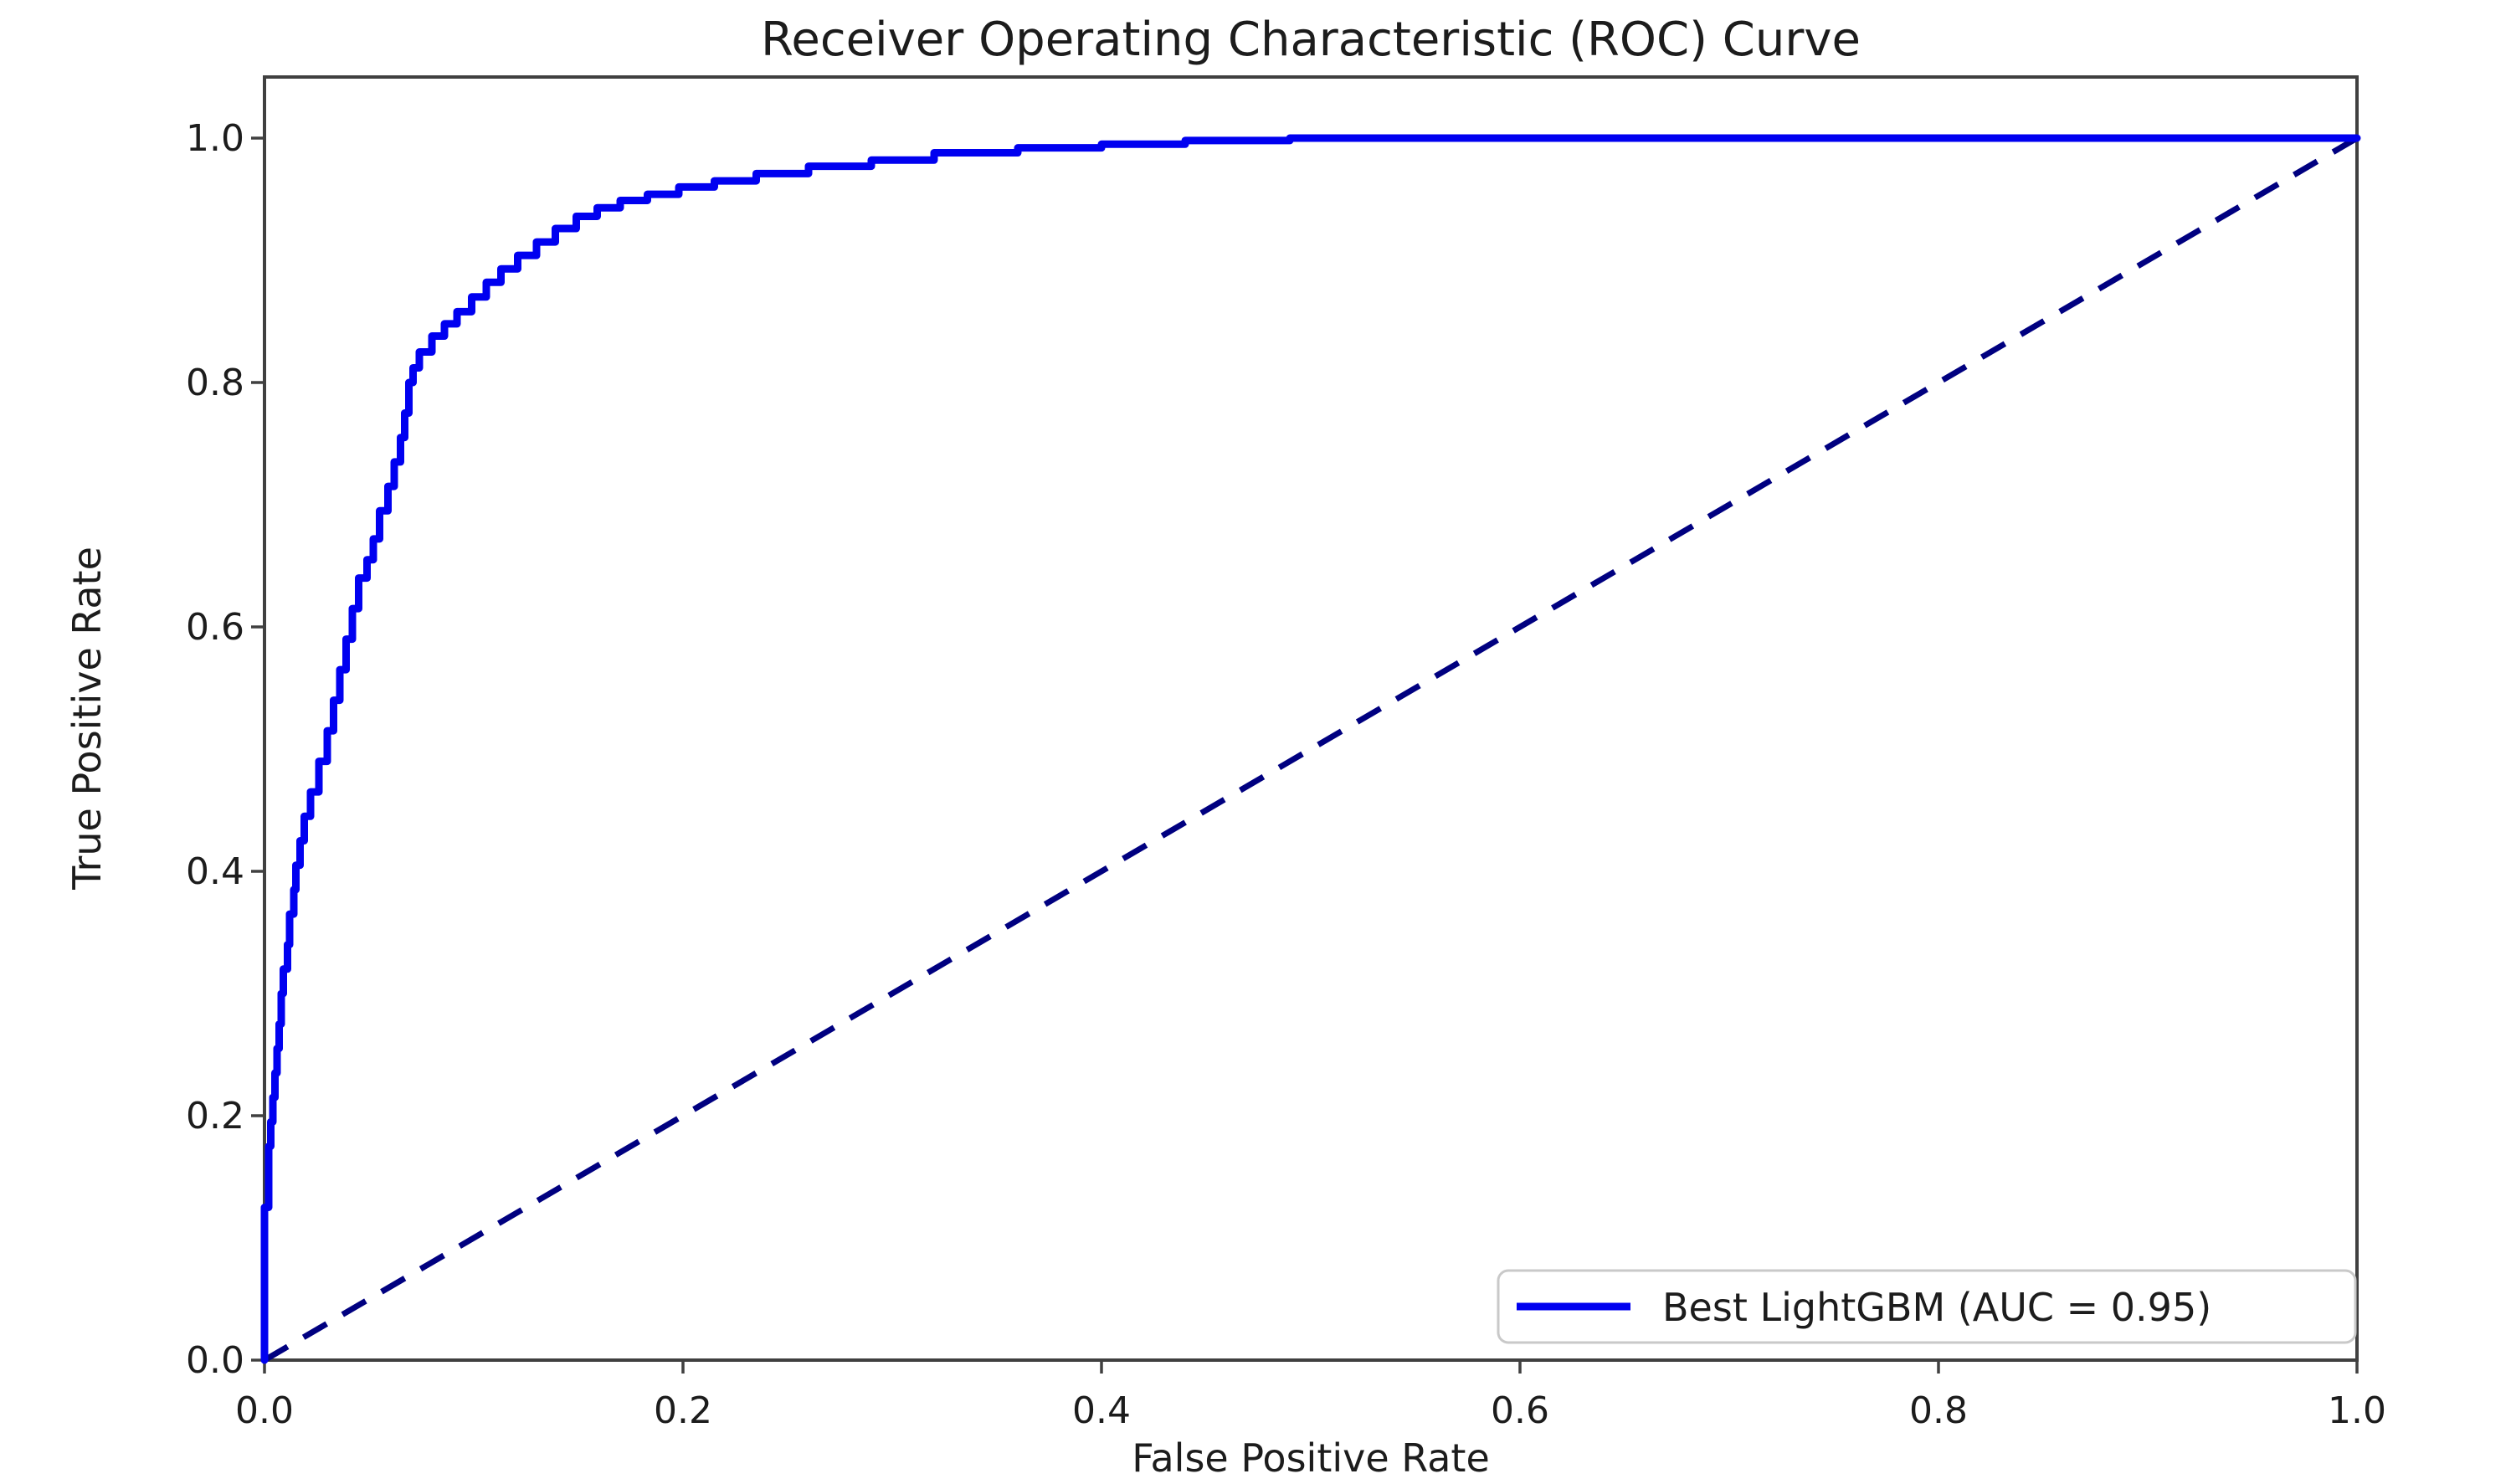  I want to click on x-tick-label: 0.2, so click(683, 1411).